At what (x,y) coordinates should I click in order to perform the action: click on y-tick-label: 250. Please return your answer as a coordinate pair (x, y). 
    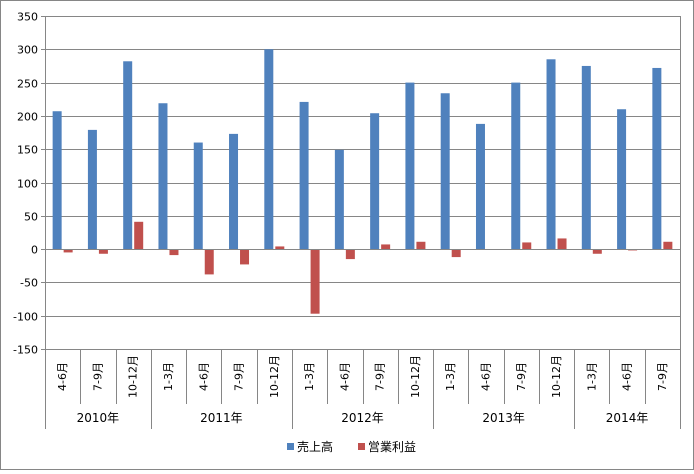
    Looking at the image, I should click on (27, 84).